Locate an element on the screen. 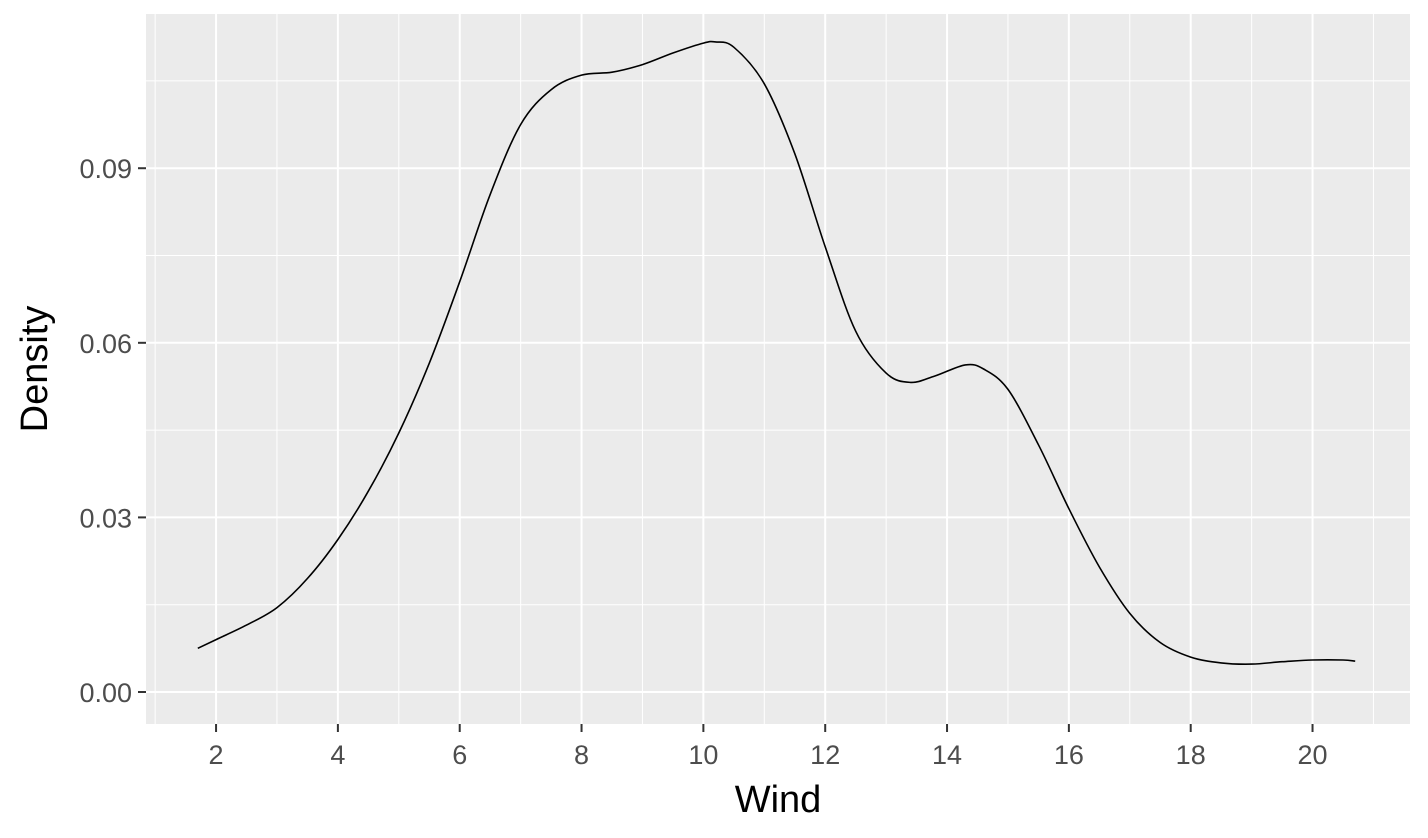  y-axis-title: Density is located at coordinates (35, 369).